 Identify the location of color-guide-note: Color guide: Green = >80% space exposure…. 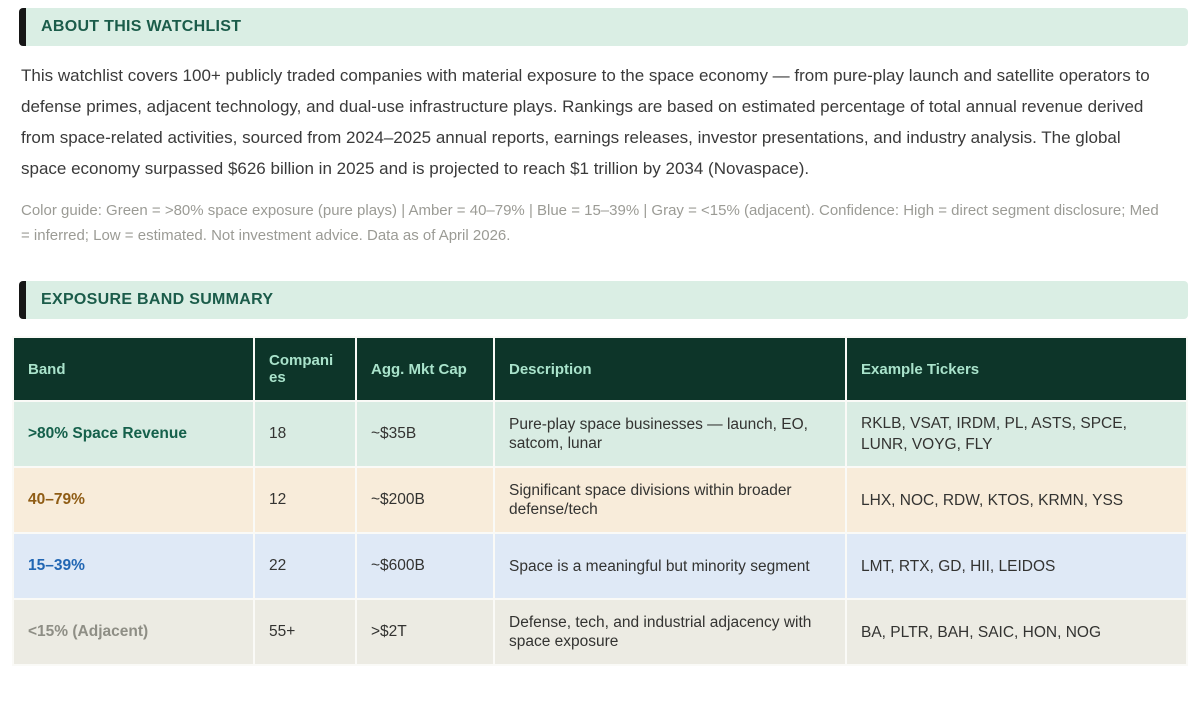
(590, 223).